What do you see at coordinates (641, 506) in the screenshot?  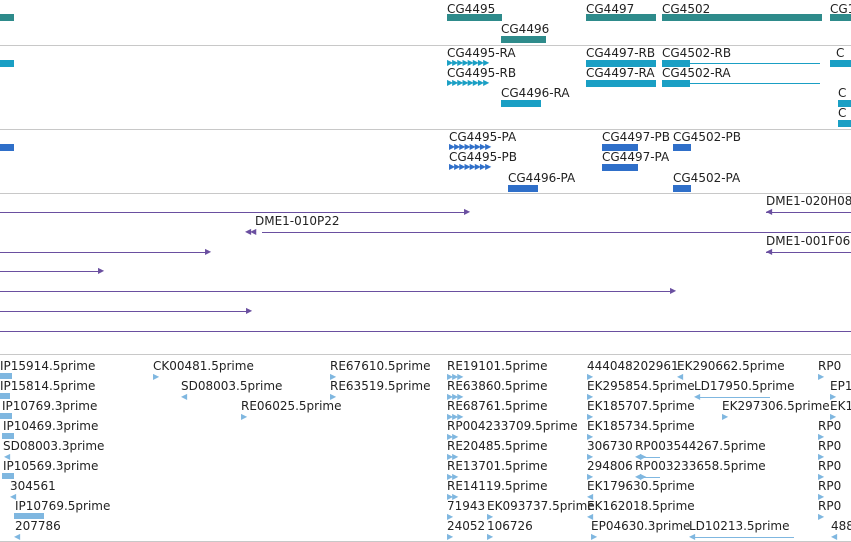 I see `feature-label: EK162018.5prime` at bounding box center [641, 506].